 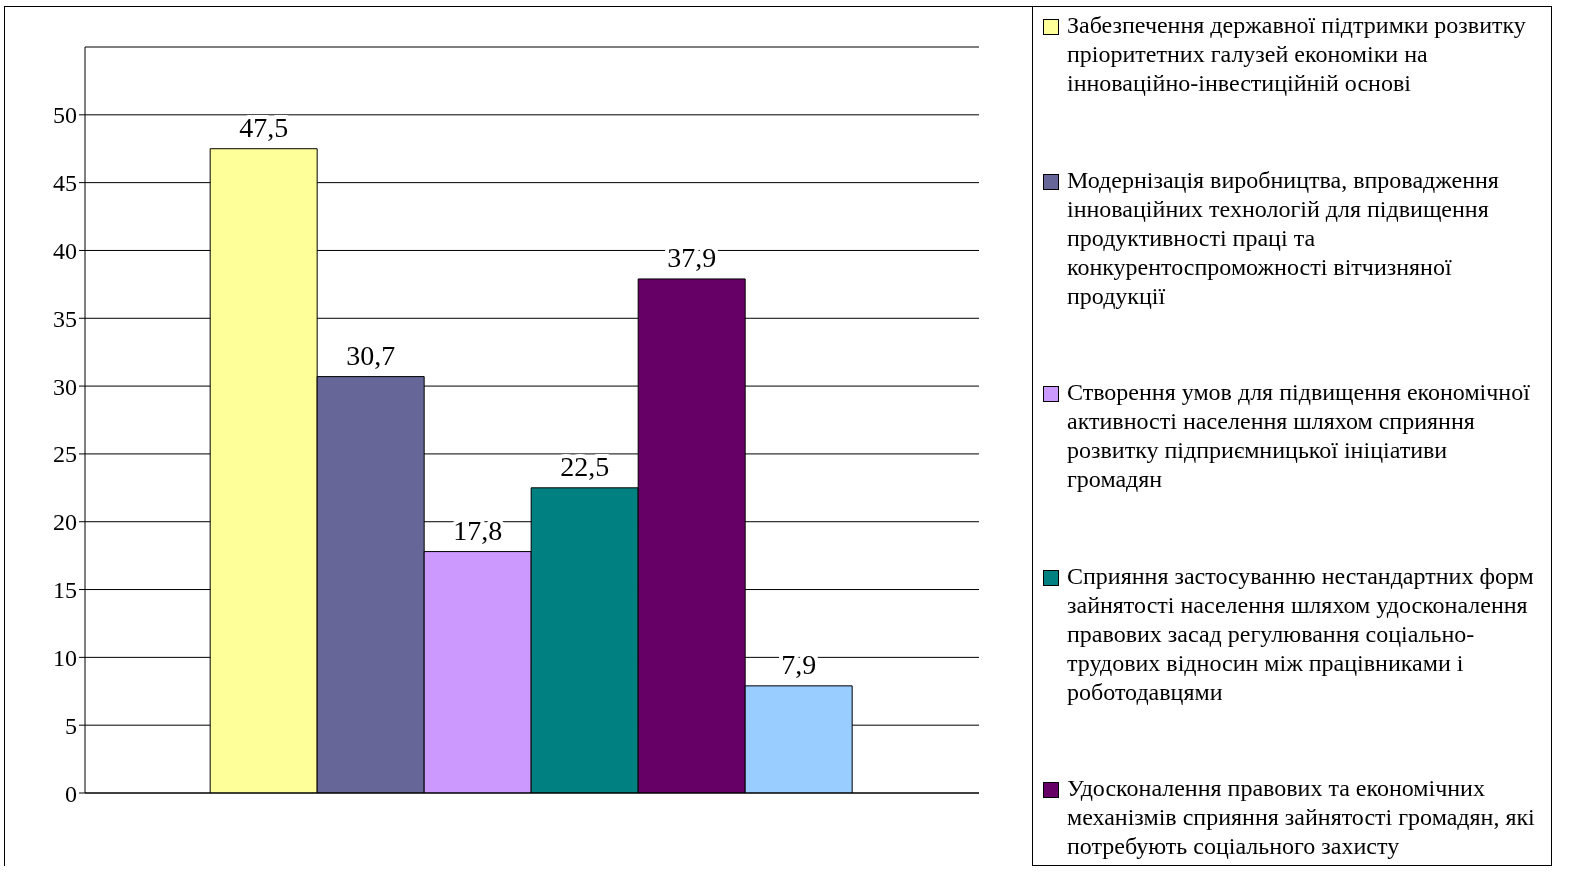 What do you see at coordinates (1301, 634) in the screenshot?
I see `legend-label: Сприяння застосуванню нестандартних форм зайнятості населення шляхом удосконалення правових засад регулювання соціально-трудових відносин між працівниками і роботодавцями` at bounding box center [1301, 634].